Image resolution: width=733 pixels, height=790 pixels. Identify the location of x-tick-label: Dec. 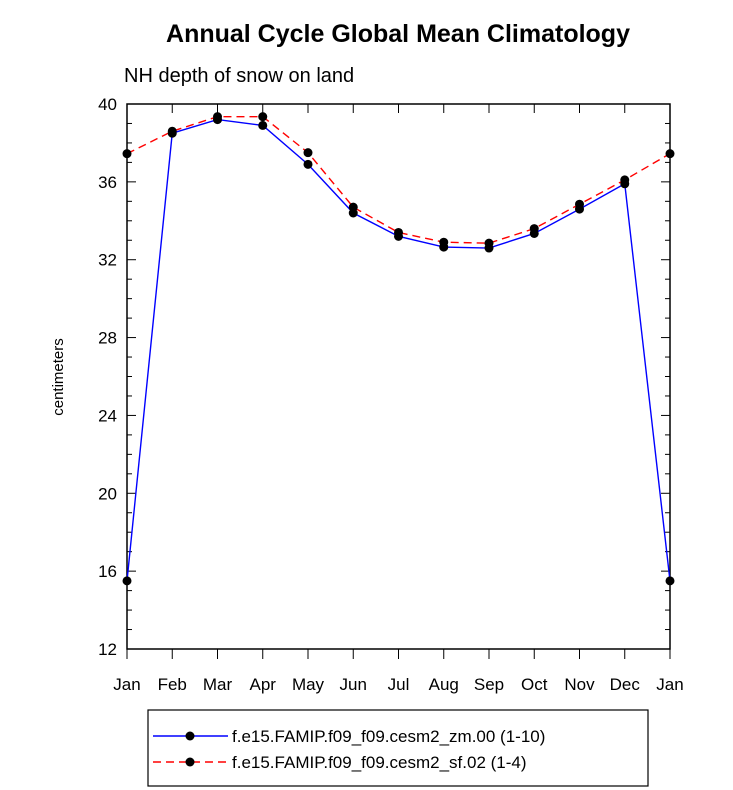
(625, 684).